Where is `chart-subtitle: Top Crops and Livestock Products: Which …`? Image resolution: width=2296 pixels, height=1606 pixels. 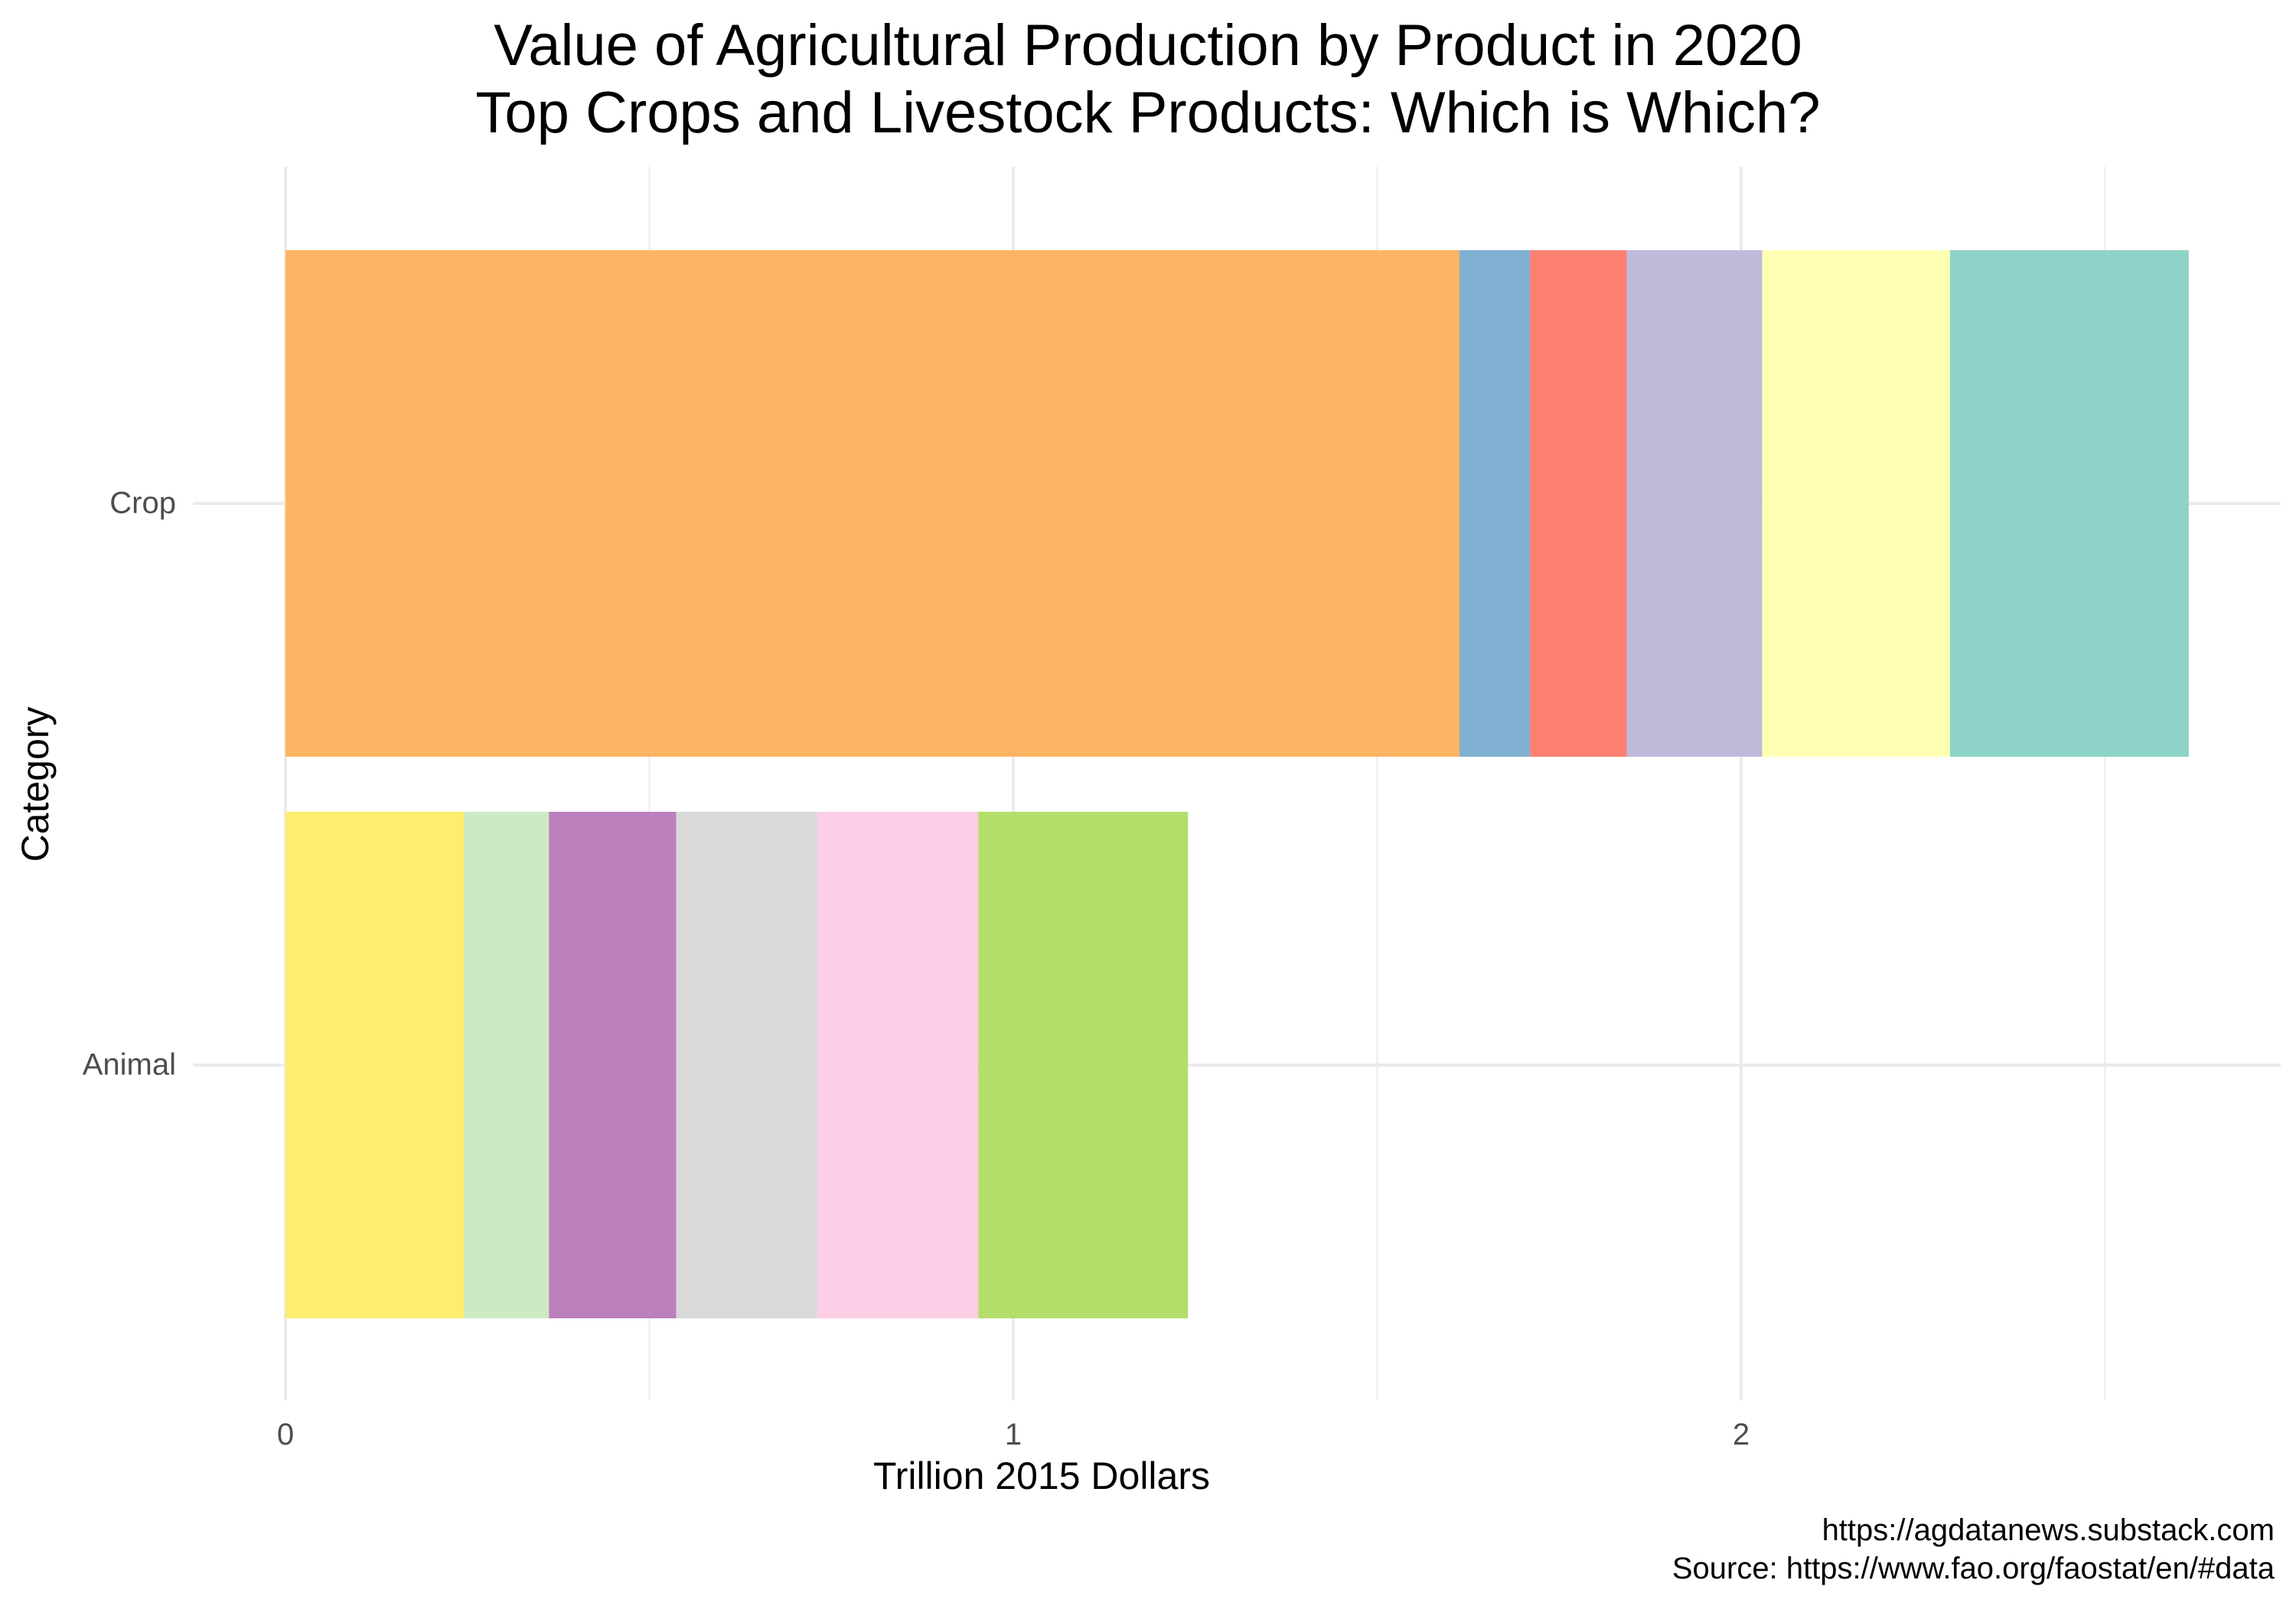
chart-subtitle: Top Crops and Livestock Products: Which … is located at coordinates (1148, 112).